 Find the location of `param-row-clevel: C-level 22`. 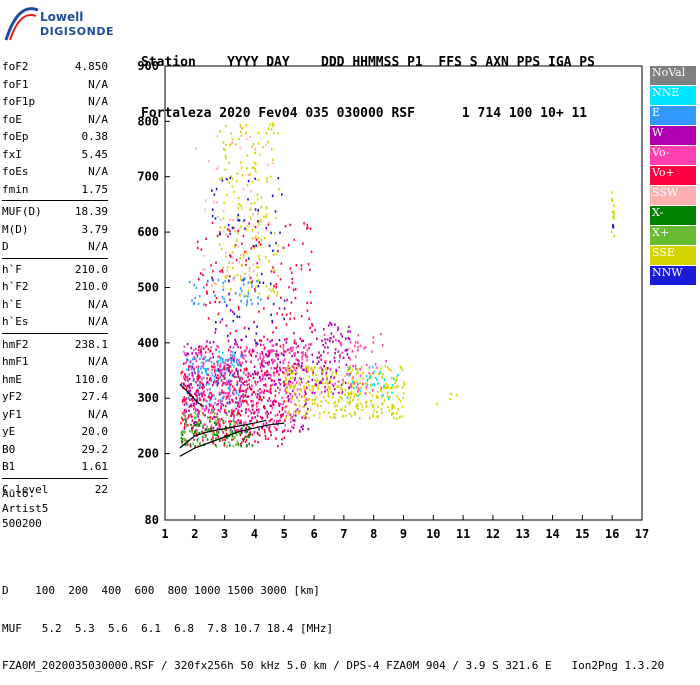

param-row-clevel: C-level 22 is located at coordinates (55, 490).